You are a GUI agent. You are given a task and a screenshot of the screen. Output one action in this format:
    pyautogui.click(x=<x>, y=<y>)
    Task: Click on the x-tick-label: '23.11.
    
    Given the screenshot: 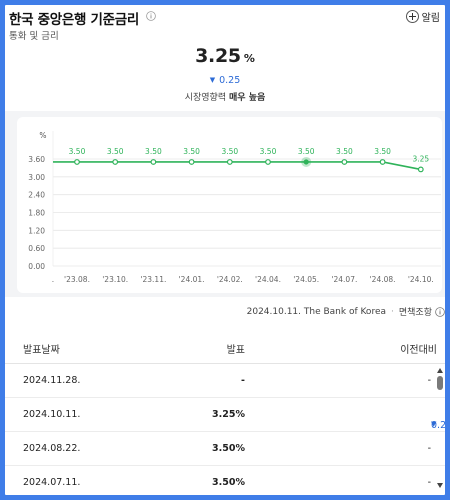 What is the action you would take?
    pyautogui.click(x=153, y=279)
    